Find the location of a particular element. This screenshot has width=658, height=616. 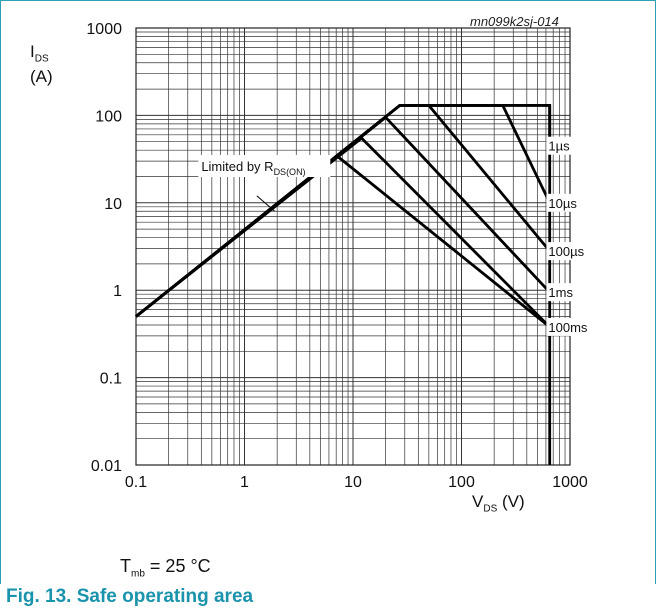

x-axis-unit: (V) is located at coordinates (513, 501).